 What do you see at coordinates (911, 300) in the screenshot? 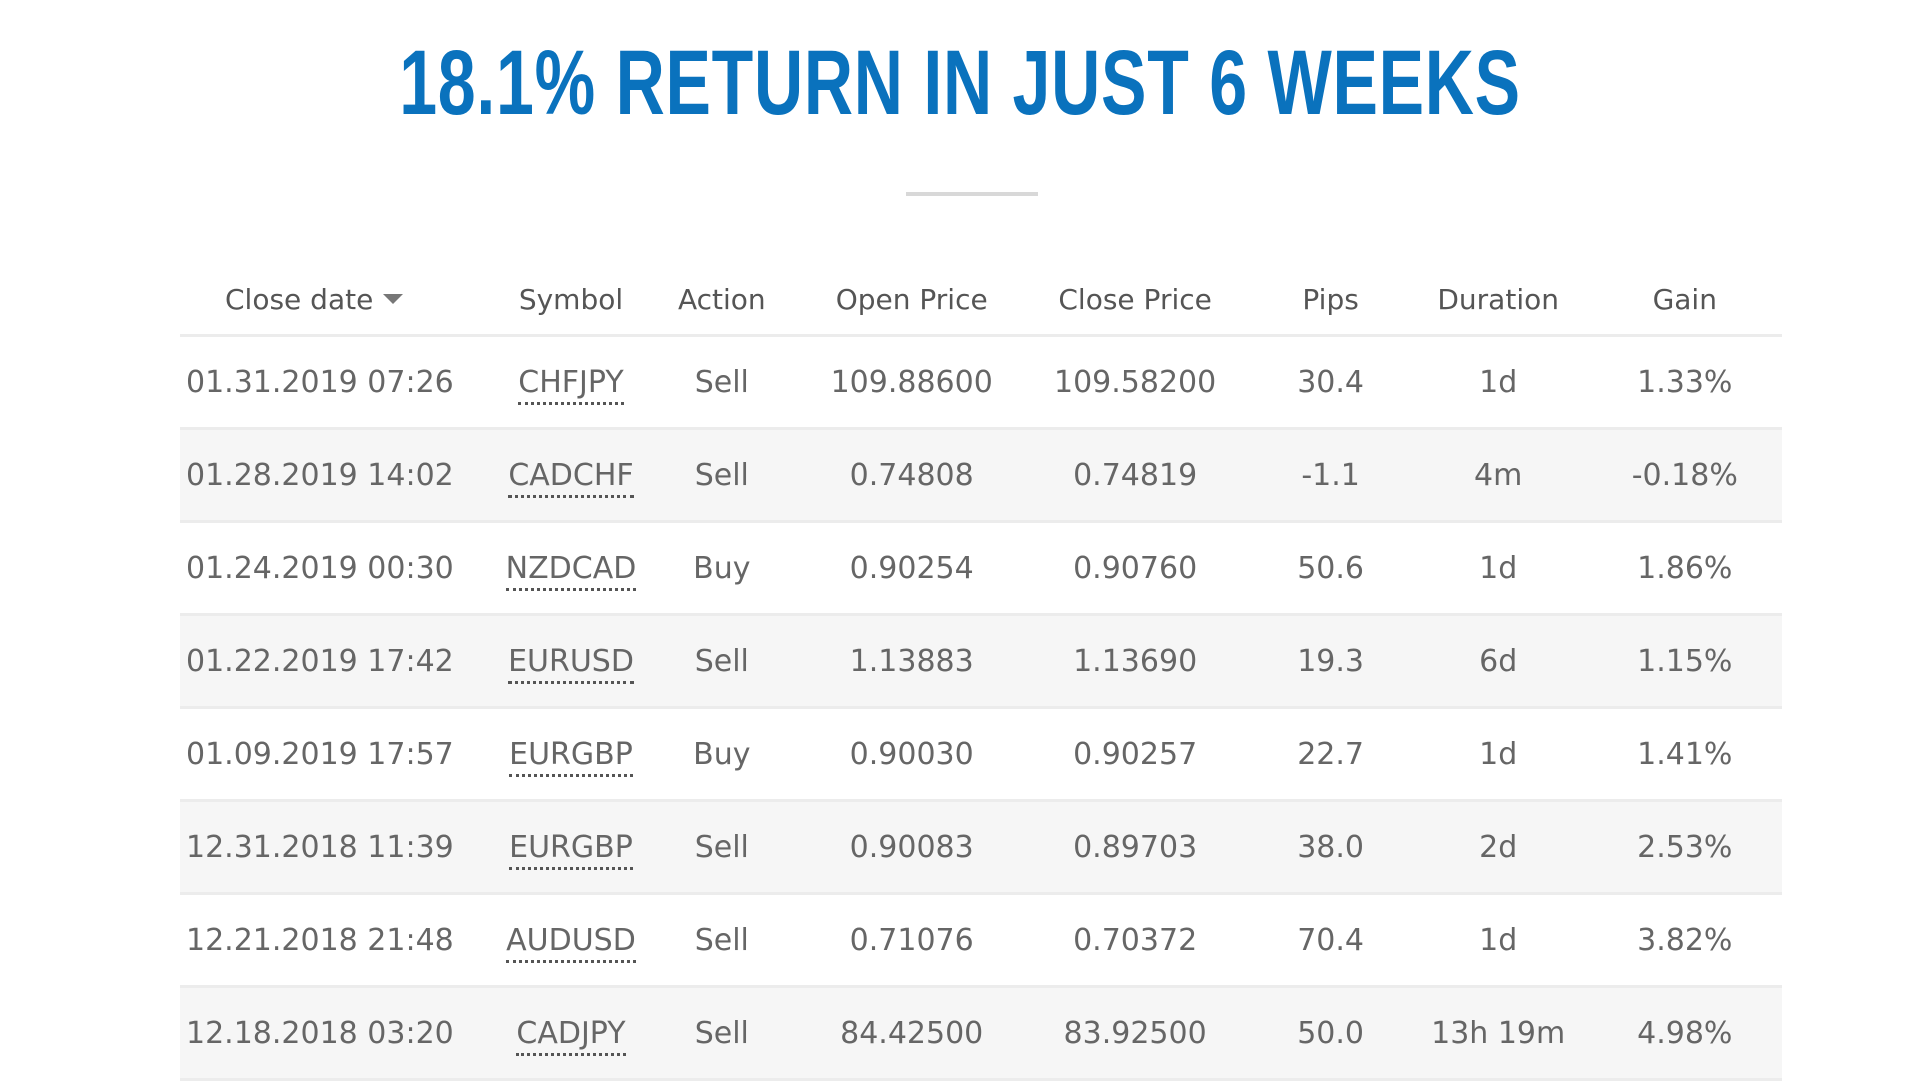
I see `open-price-header: Open Price` at bounding box center [911, 300].